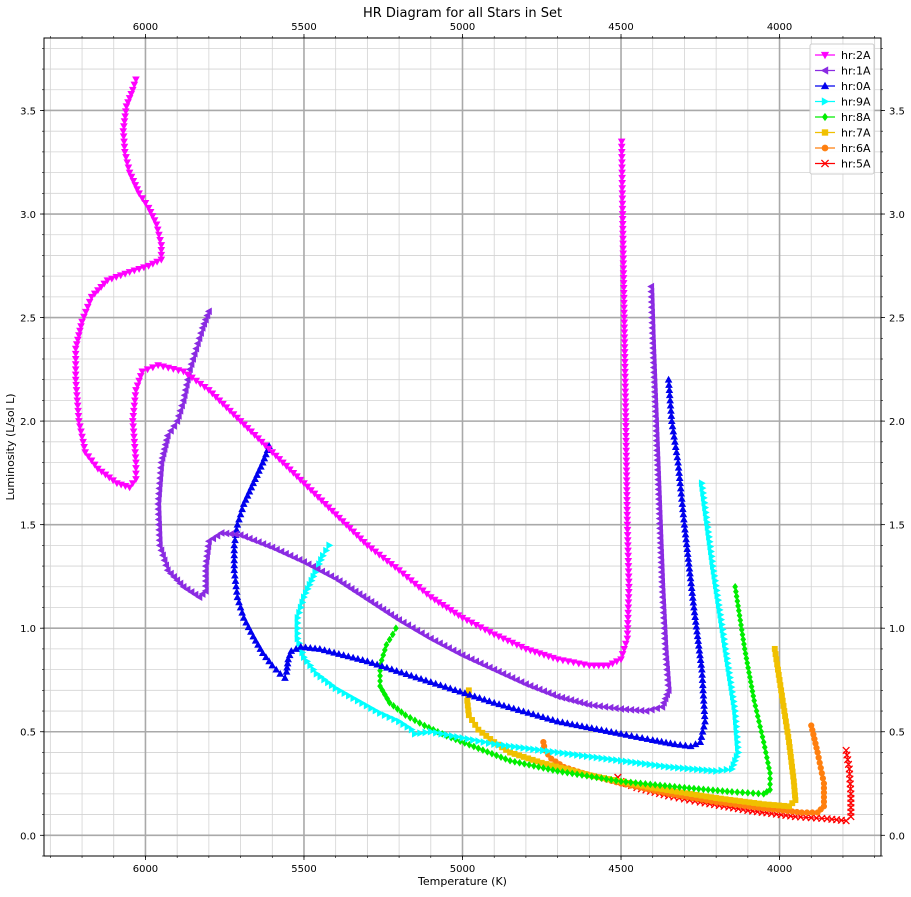 This screenshot has height=897, width=911. Describe the element at coordinates (824, 70) in the screenshot. I see `legend-marker` at that location.